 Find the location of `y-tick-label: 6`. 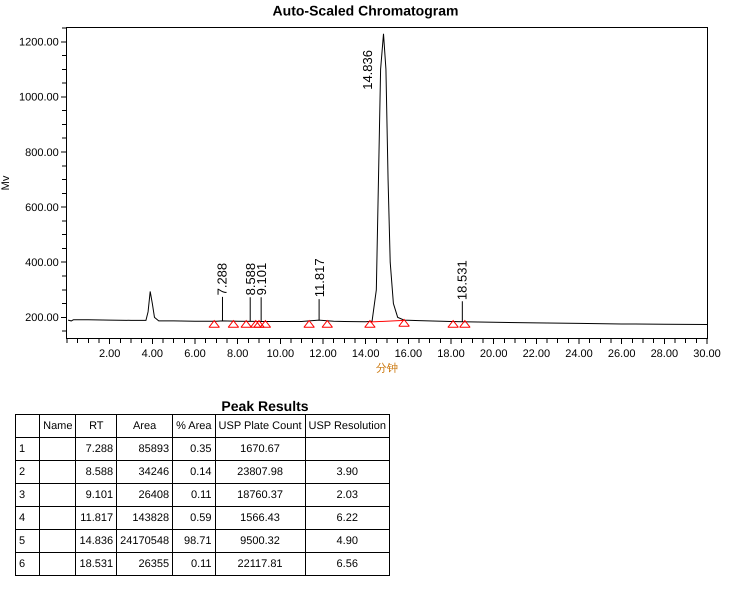

y-tick-label: 6 is located at coordinates (28, 564).